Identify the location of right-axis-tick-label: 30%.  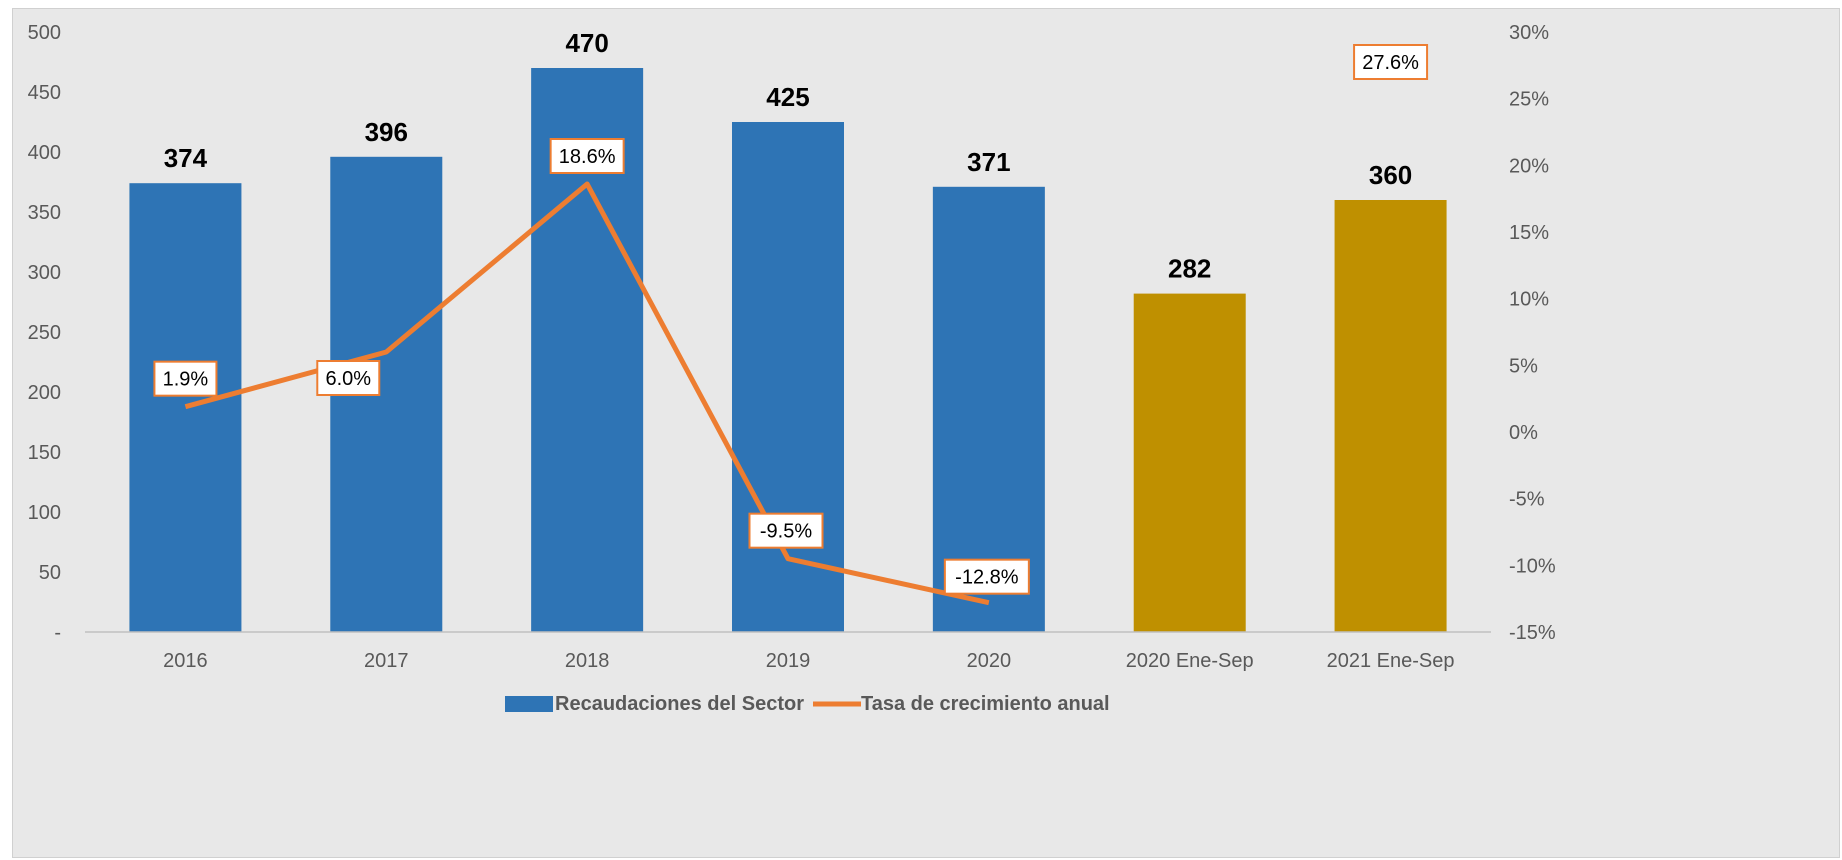
(1529, 33).